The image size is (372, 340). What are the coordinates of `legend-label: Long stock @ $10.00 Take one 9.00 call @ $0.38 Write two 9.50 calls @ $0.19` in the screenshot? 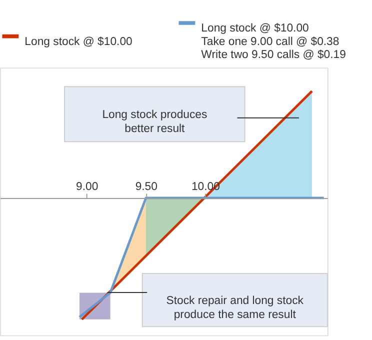 It's located at (273, 42).